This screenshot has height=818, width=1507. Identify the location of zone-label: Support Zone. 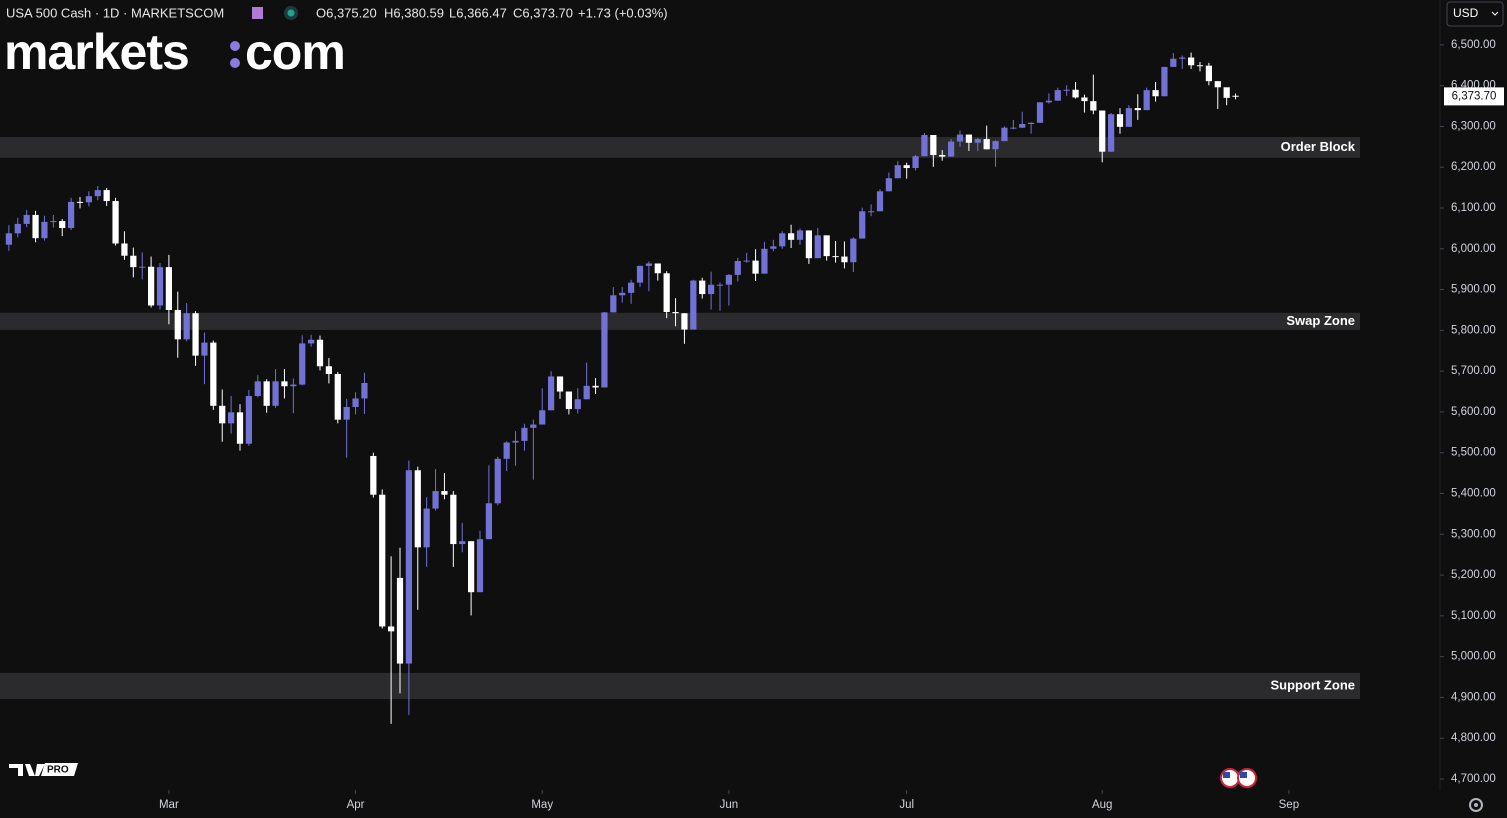
(1313, 684).